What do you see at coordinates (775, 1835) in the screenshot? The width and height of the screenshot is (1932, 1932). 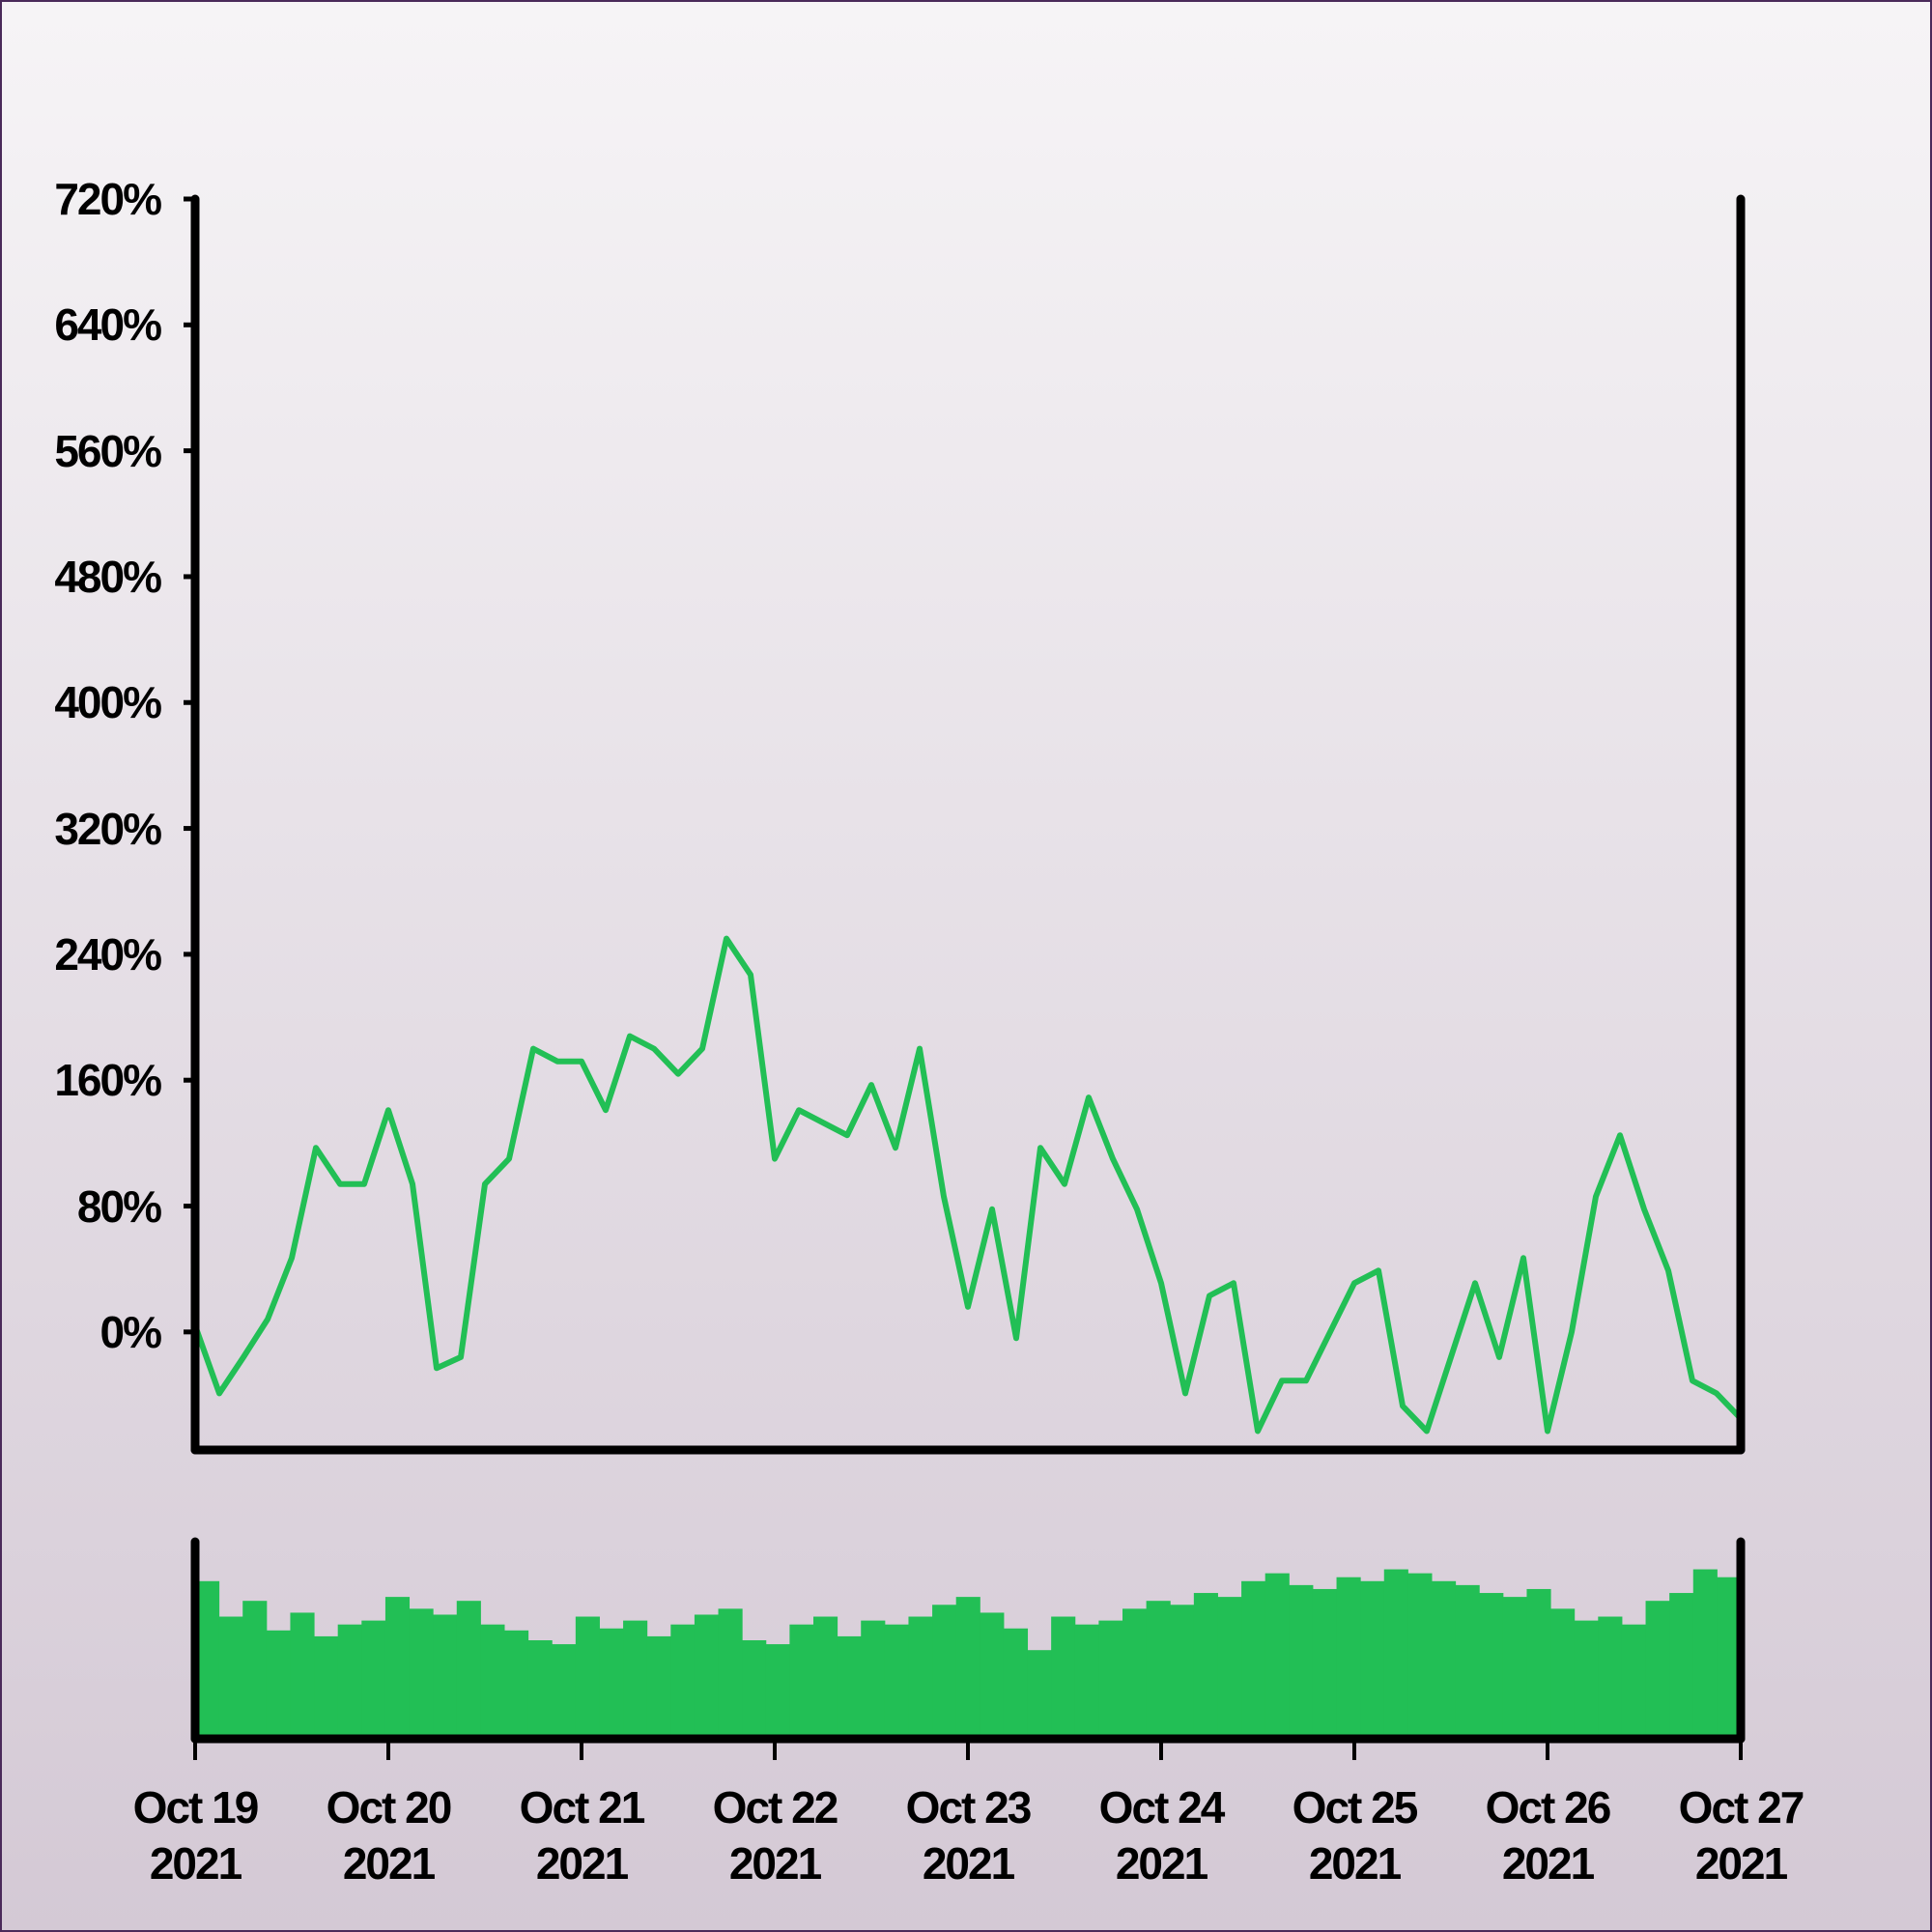 I see `x-tick-label: Oct 22 2021` at bounding box center [775, 1835].